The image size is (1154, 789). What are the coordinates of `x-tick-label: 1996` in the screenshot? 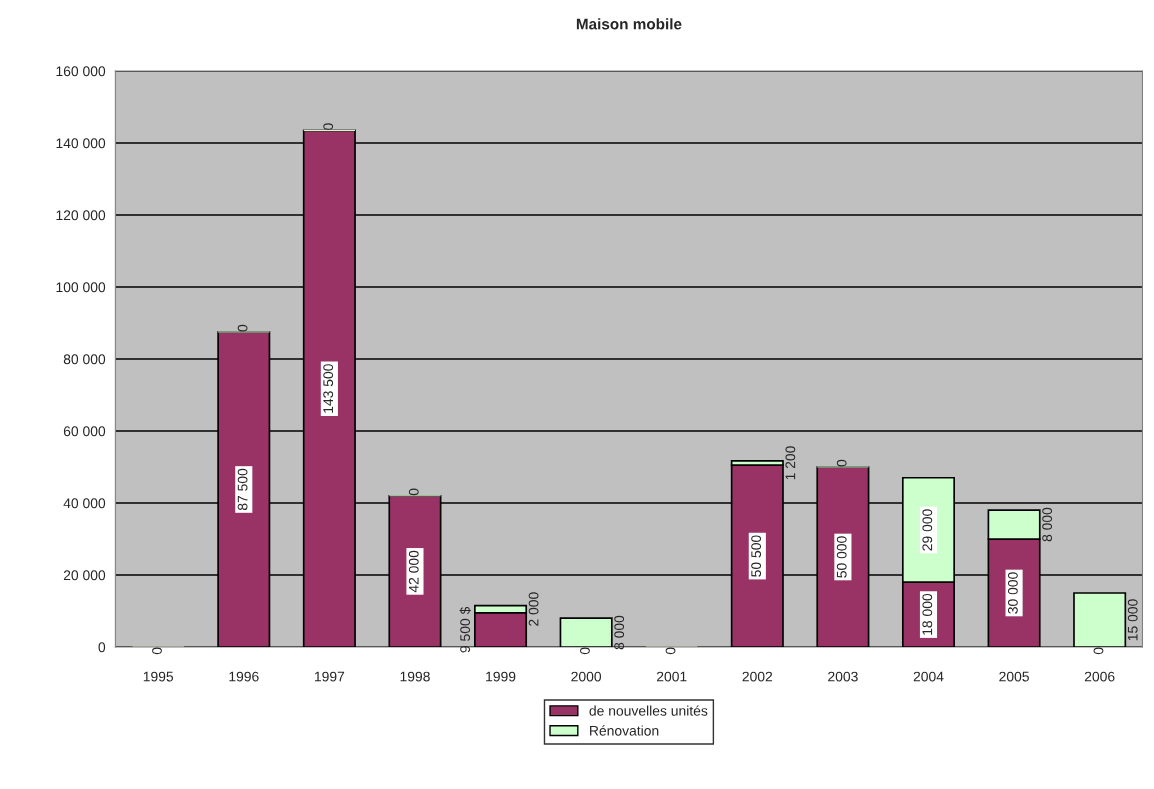 It's located at (244, 676).